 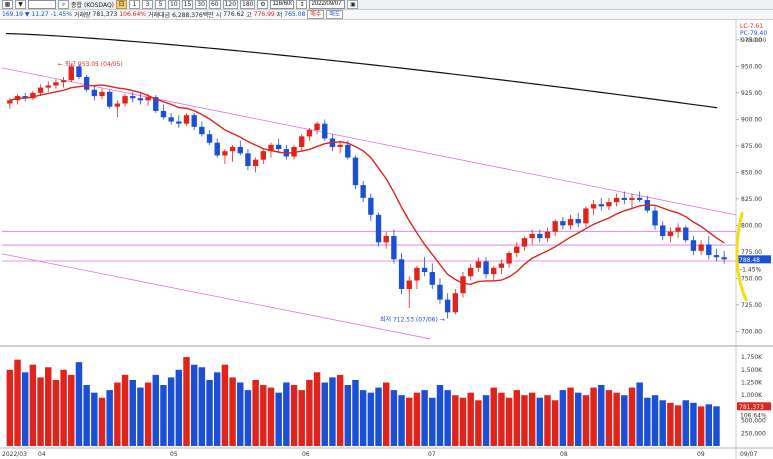 I want to click on support-trendline, so click(x=216, y=296).